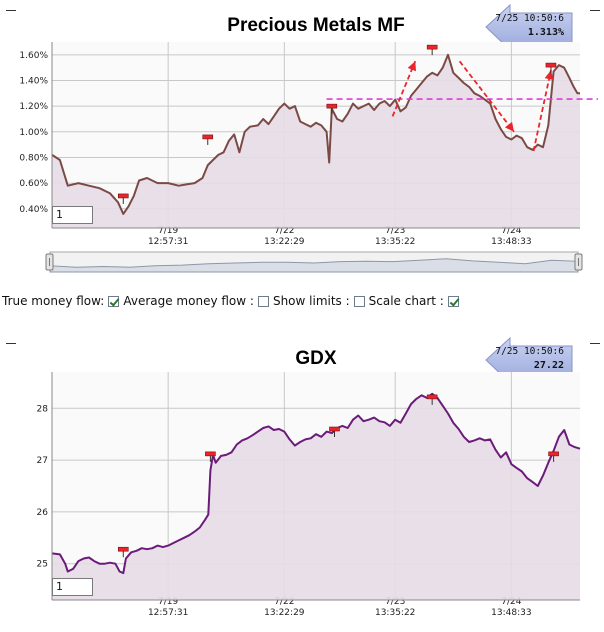  I want to click on show-limits-checkbox, so click(359, 301).